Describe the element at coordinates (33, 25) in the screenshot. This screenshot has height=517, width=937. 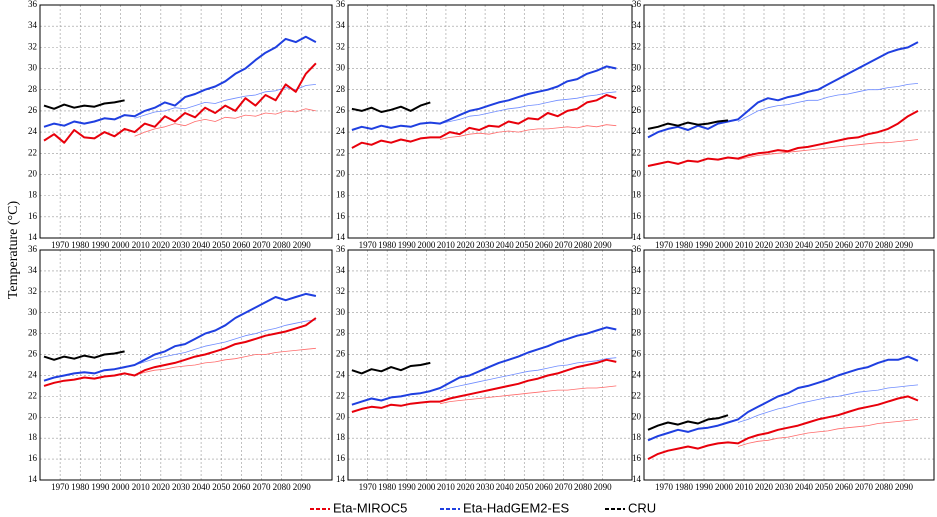
I see `y-tick-label: 34` at that location.